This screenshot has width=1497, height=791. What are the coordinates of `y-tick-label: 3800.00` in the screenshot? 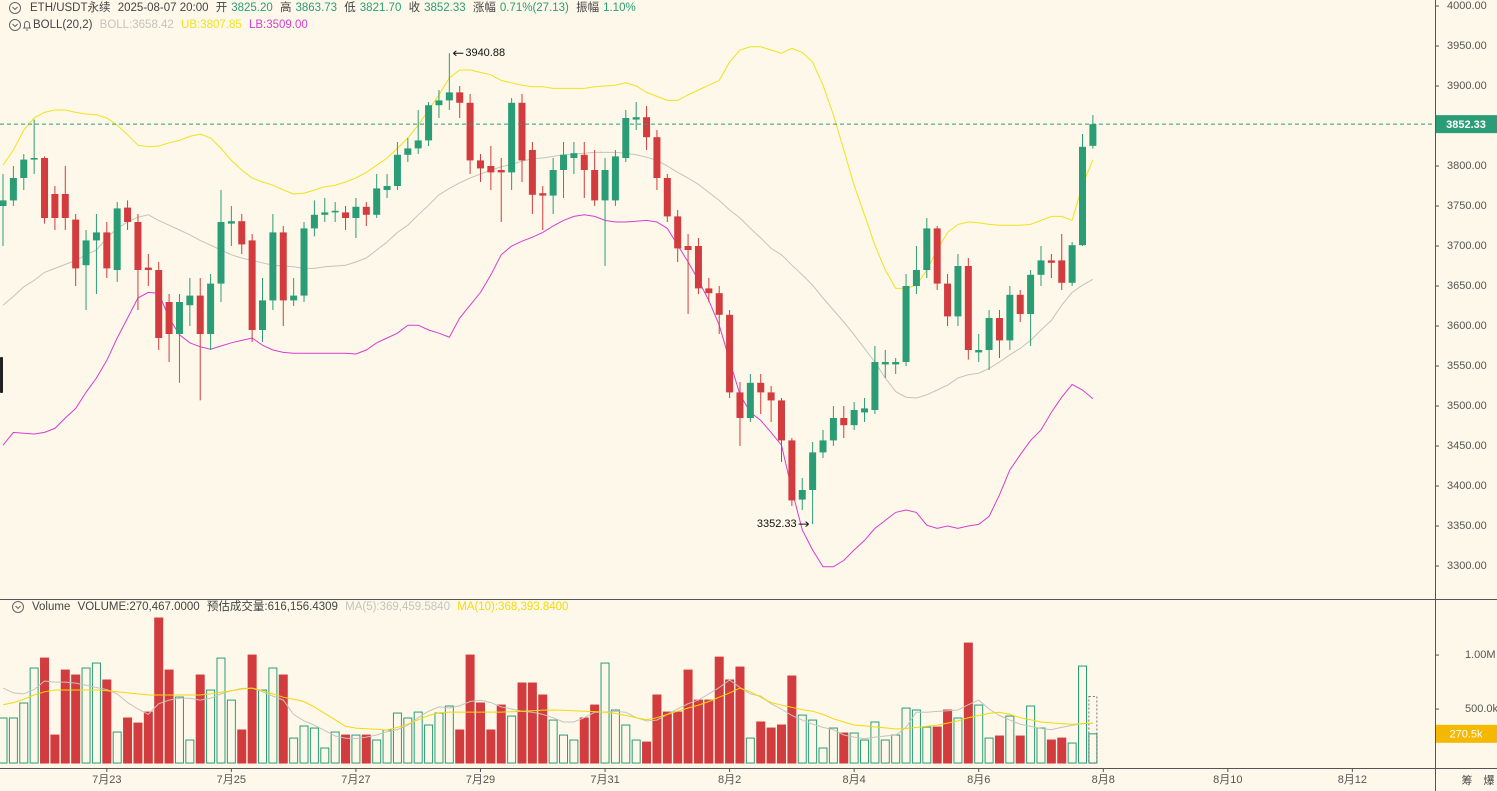 It's located at (1467, 166).